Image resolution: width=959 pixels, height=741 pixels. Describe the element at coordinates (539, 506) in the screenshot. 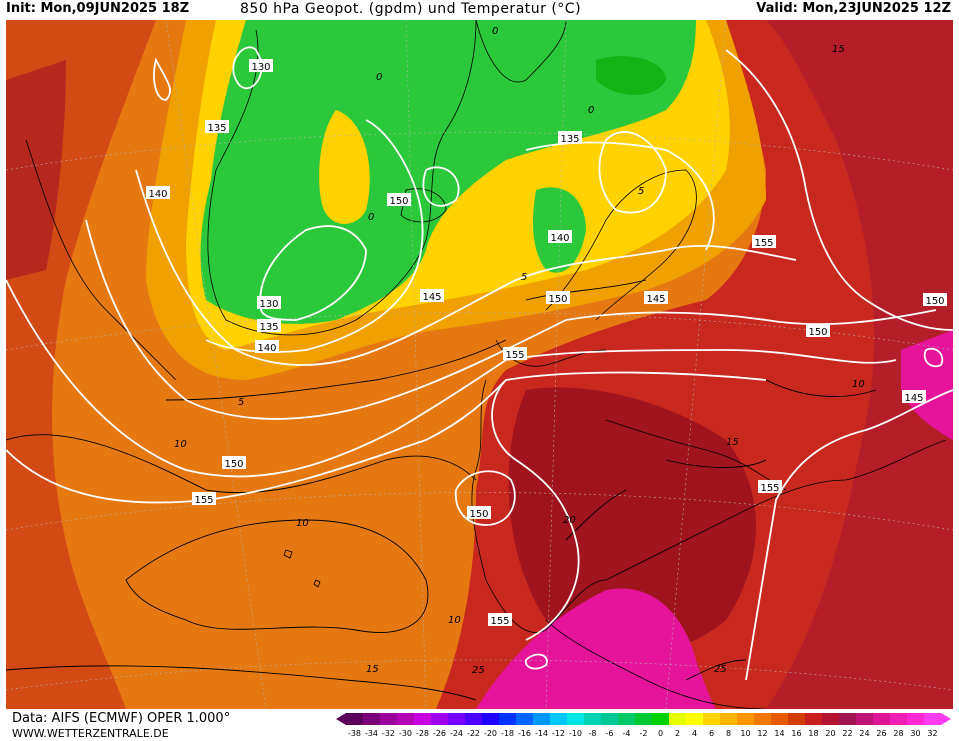

I see `iberia-coast` at that location.